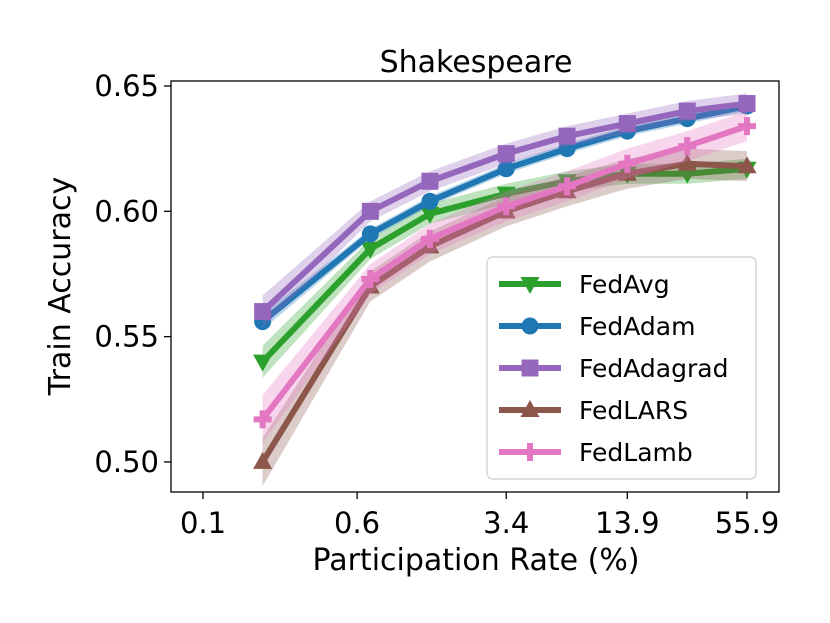 Image resolution: width=830 pixels, height=623 pixels. Describe the element at coordinates (126, 462) in the screenshot. I see `y-tick-label: 0.50` at that location.